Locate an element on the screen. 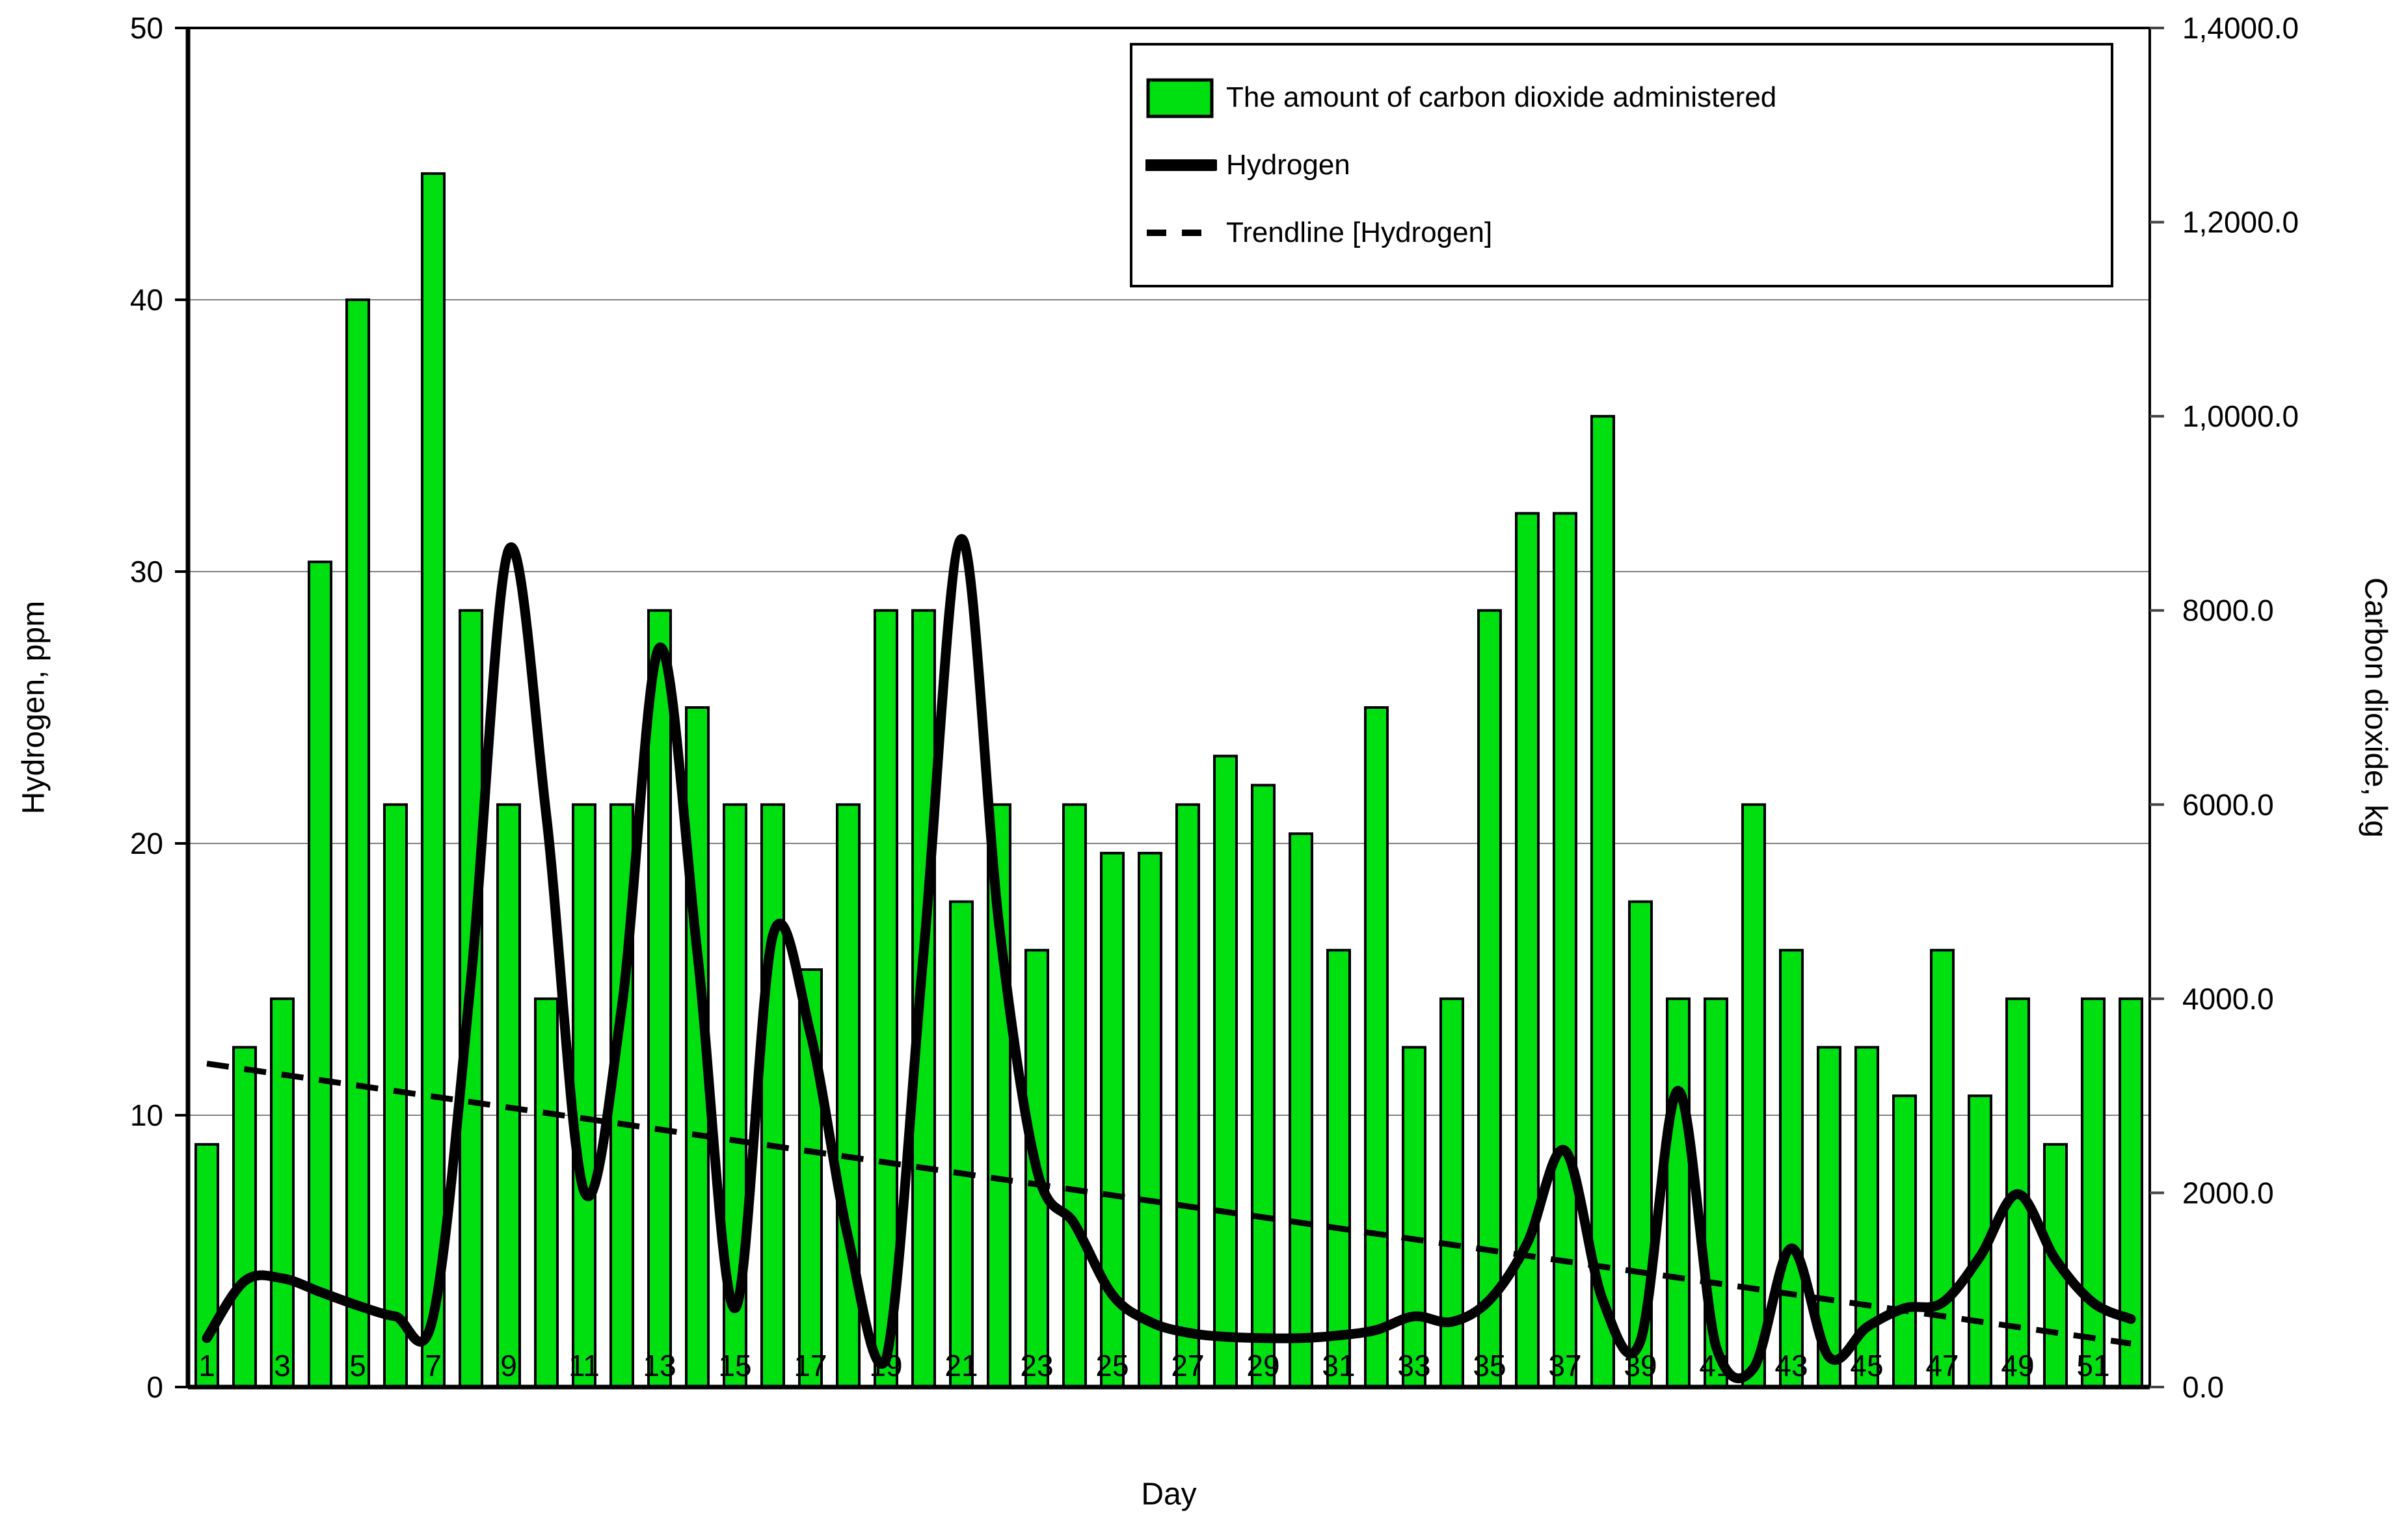 Image resolution: width=2408 pixels, height=1521 pixels. x-tick-label: 25 is located at coordinates (1112, 1365).